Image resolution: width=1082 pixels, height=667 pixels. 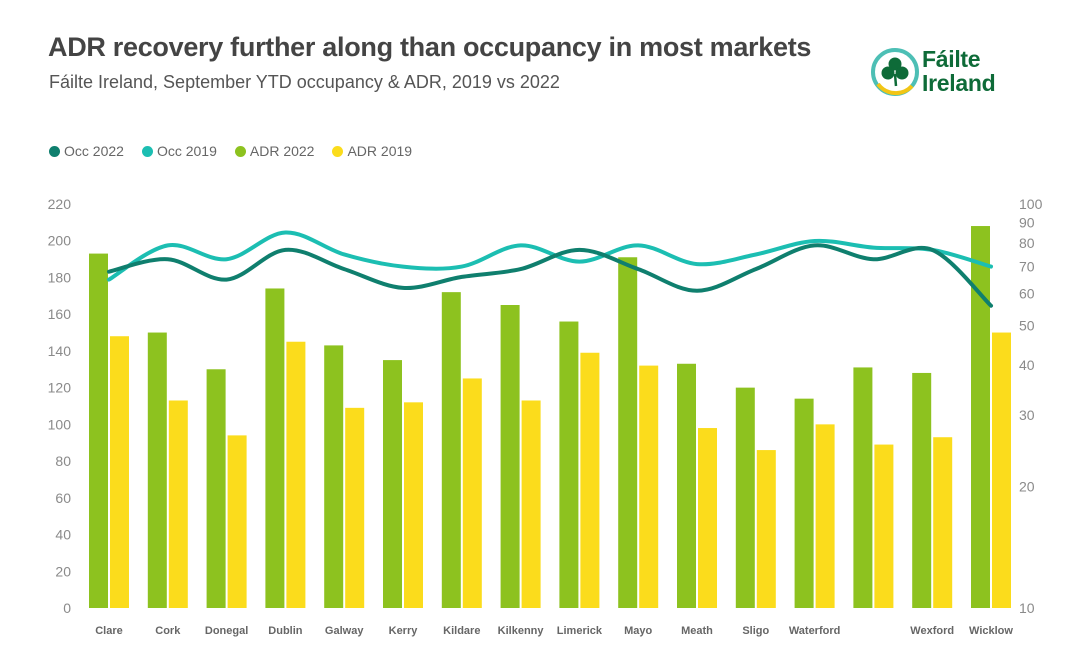 I want to click on left-axis-tick-label: 220, so click(x=60, y=204).